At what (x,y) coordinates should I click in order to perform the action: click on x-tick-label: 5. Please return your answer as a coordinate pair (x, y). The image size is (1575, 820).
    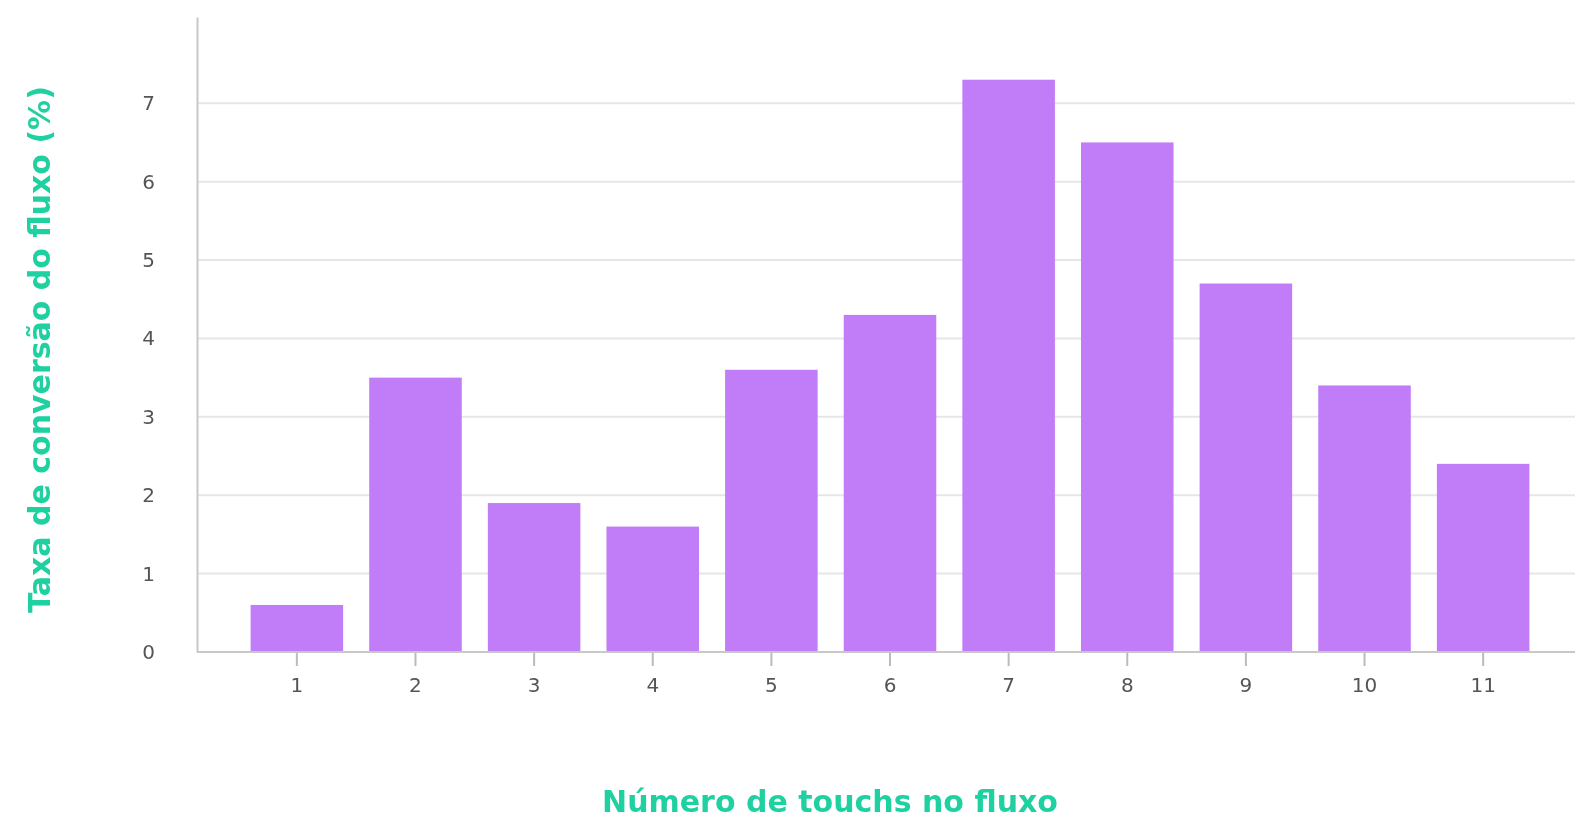
    Looking at the image, I should click on (771, 685).